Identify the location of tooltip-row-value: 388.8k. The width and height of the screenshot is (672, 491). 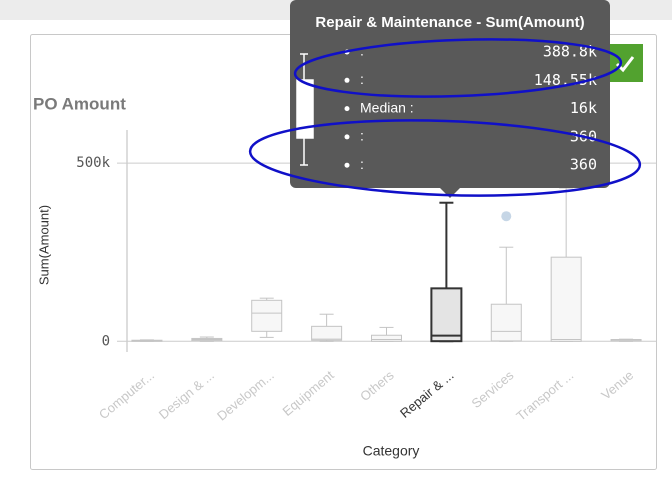
(570, 52).